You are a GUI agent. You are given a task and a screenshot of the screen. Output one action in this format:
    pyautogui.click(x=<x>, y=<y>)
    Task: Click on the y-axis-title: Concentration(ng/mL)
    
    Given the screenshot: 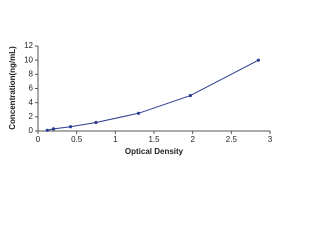 What is the action you would take?
    pyautogui.click(x=12, y=88)
    